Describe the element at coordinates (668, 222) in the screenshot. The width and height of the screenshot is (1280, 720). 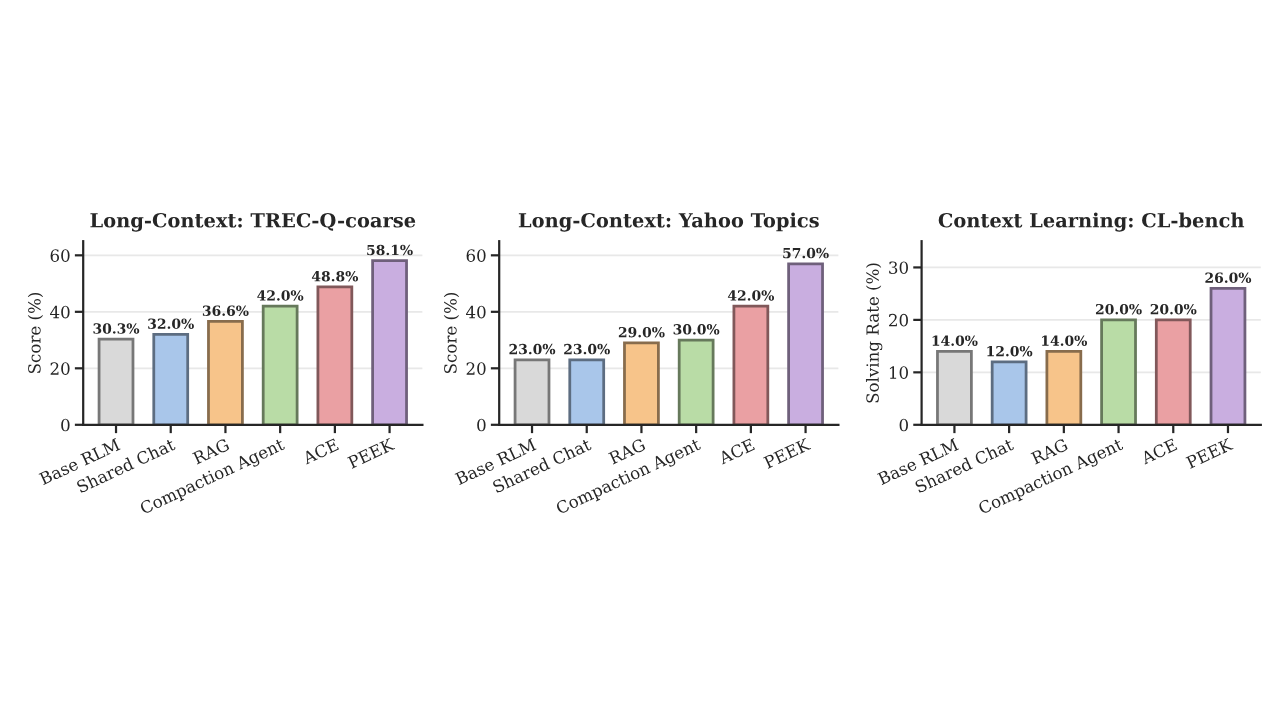
I see `chart-title: Long-Context: Yahoo Topics` at that location.